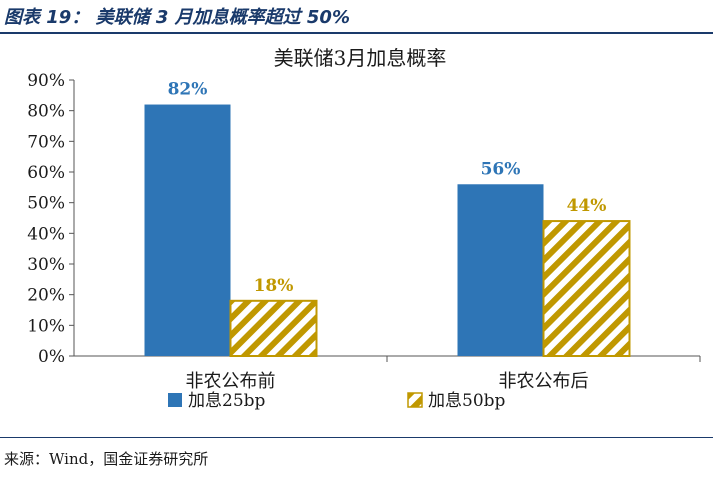 The image size is (713, 480). What do you see at coordinates (356, 33) in the screenshot?
I see `title-rule` at bounding box center [356, 33].